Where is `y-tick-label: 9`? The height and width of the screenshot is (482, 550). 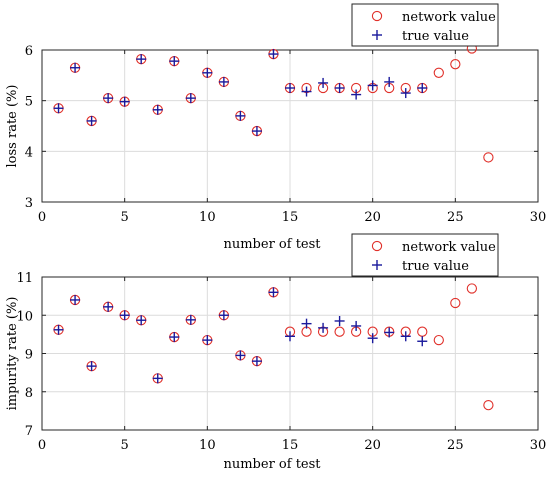 y-tick-label: 9 is located at coordinates (29, 355).